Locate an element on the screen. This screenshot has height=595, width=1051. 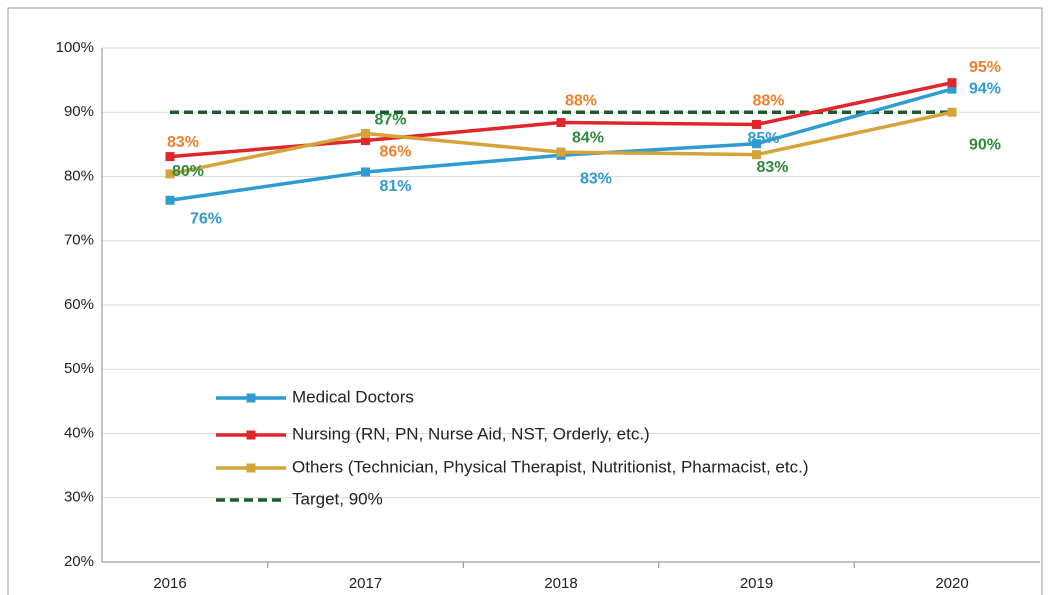
x-tick-label: 2020 is located at coordinates (951, 583).